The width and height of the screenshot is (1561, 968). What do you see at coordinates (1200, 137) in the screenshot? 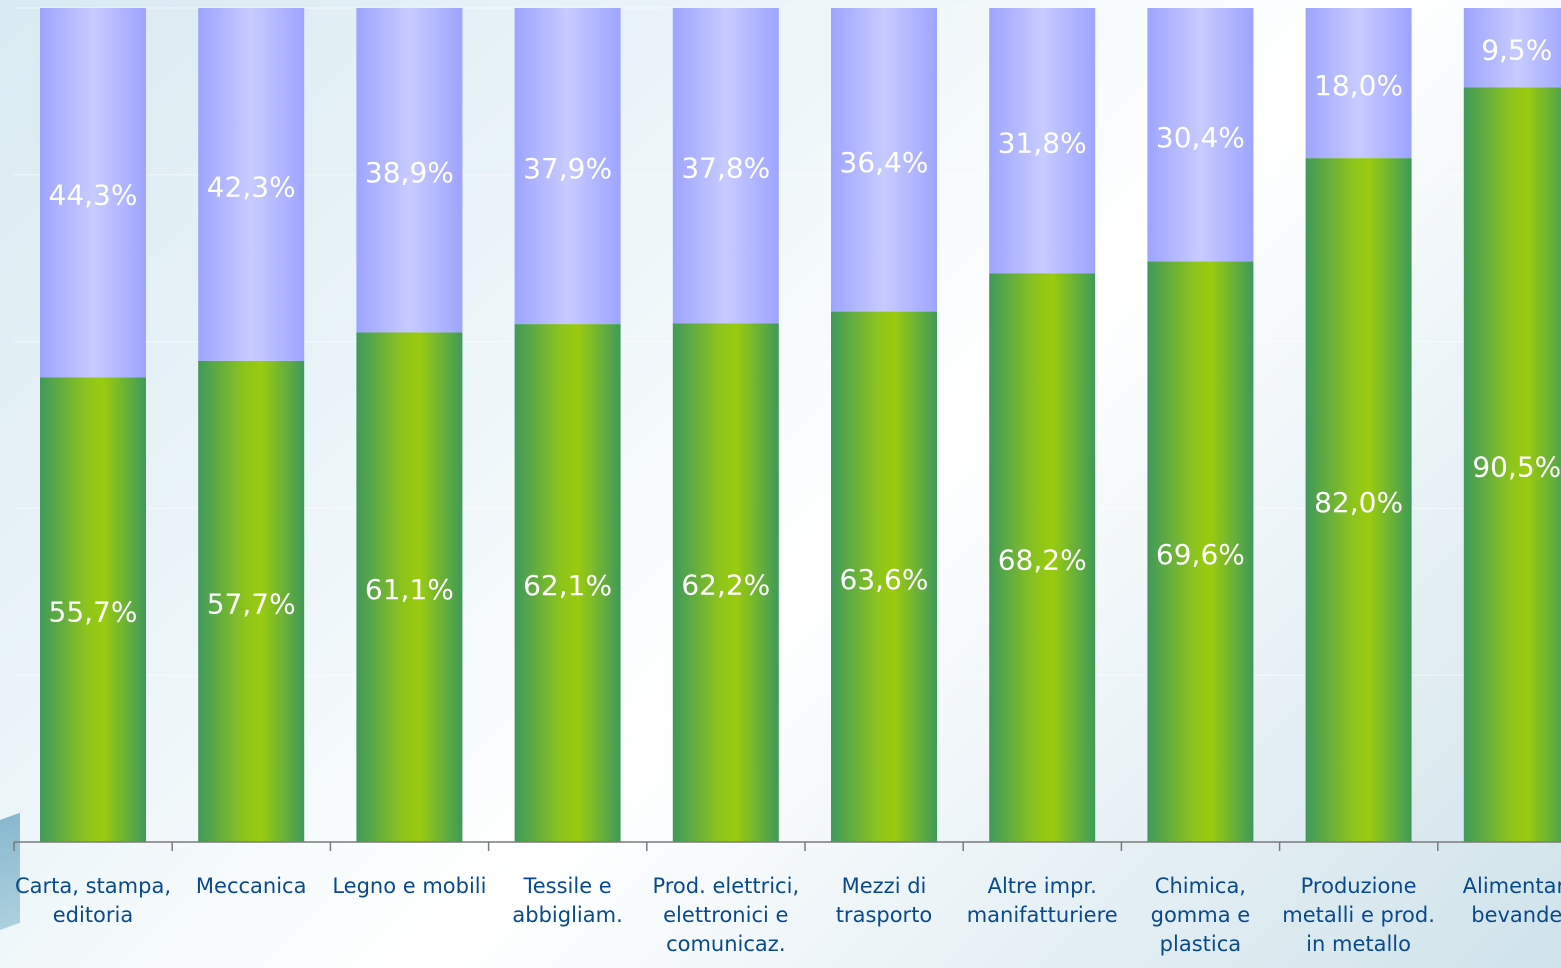
I see `data-label-upper: 30,4%` at bounding box center [1200, 137].